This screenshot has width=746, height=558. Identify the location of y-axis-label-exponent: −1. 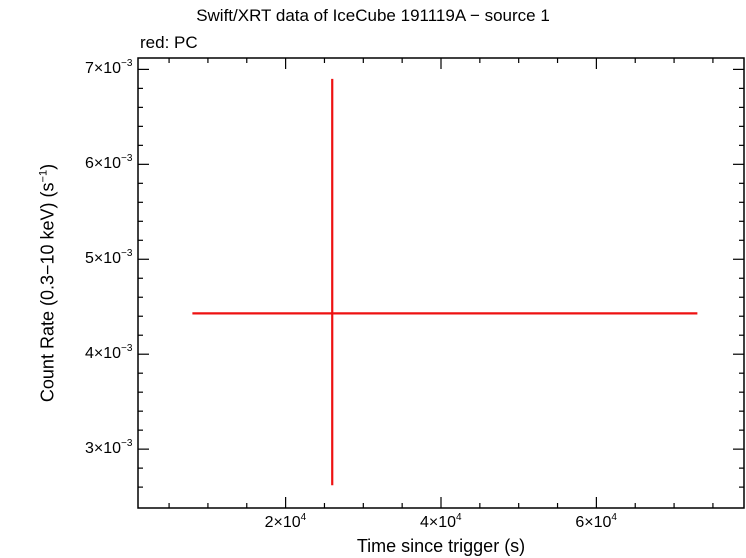
(43, 176).